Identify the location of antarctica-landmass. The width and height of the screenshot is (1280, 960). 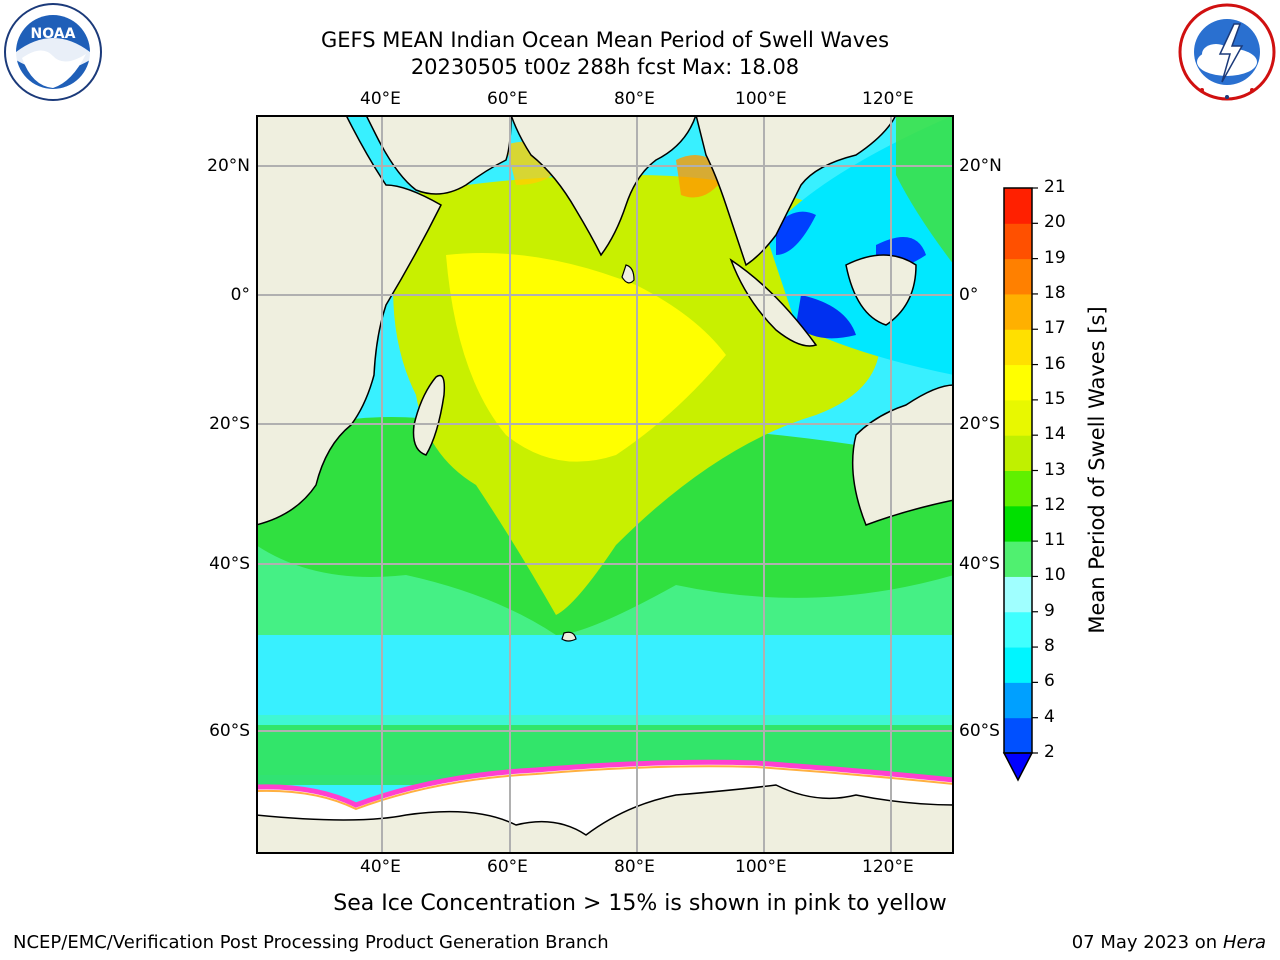
(605, 819).